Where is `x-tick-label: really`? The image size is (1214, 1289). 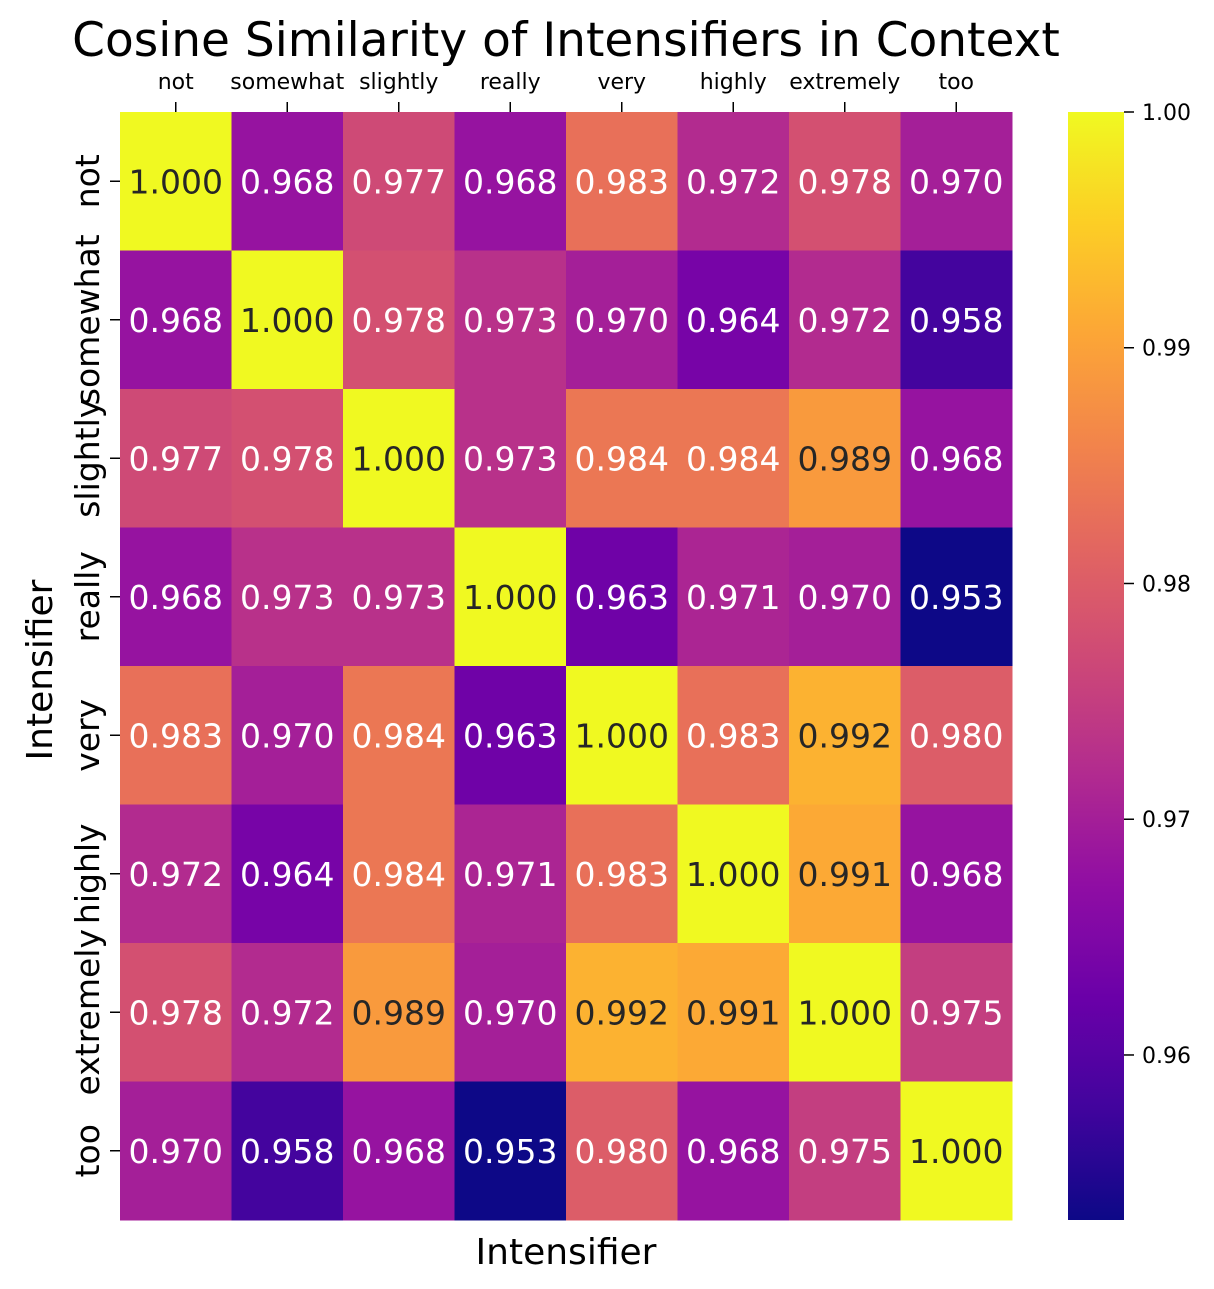
x-tick-label: really is located at coordinates (510, 82).